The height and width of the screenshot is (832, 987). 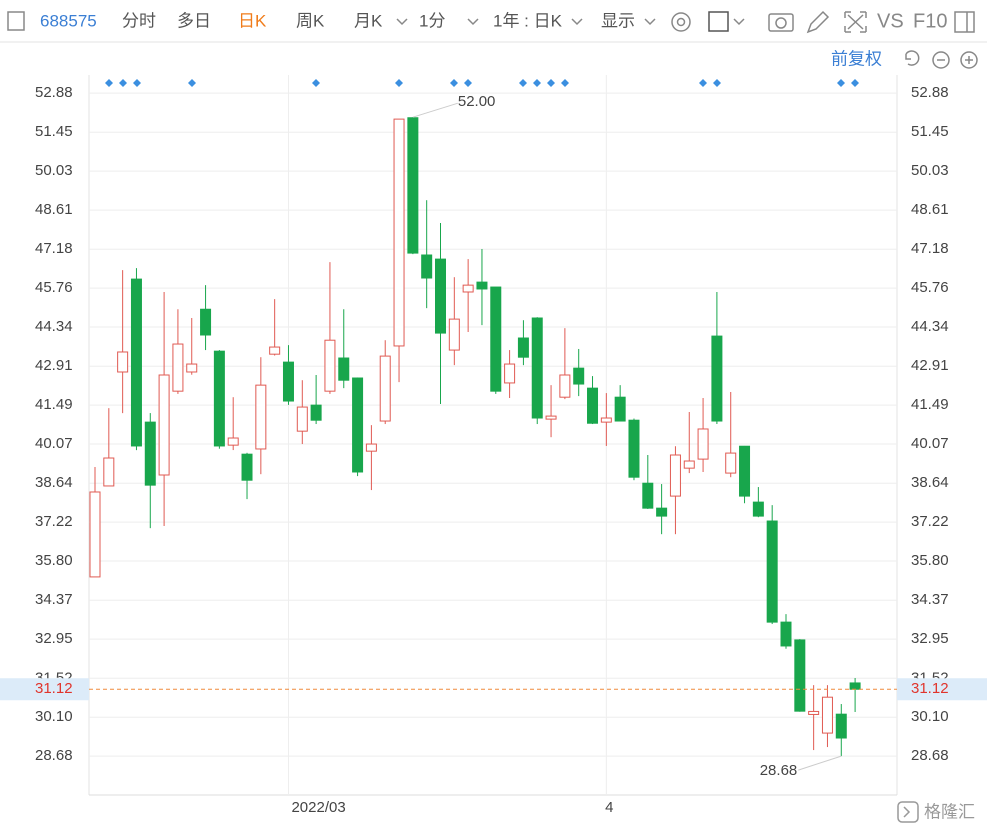 What do you see at coordinates (54, 755) in the screenshot?
I see `y-tick-label: 28.68` at bounding box center [54, 755].